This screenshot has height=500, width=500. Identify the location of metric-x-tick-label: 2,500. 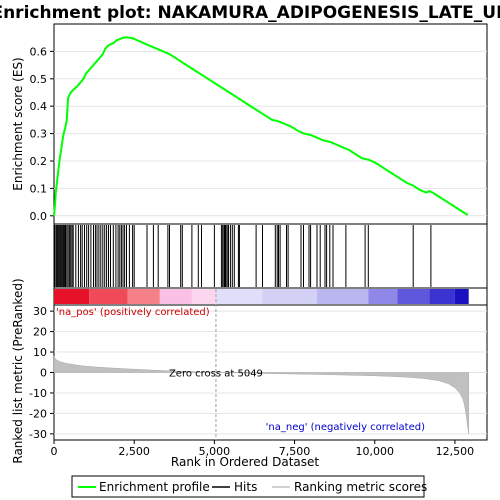
(134, 451).